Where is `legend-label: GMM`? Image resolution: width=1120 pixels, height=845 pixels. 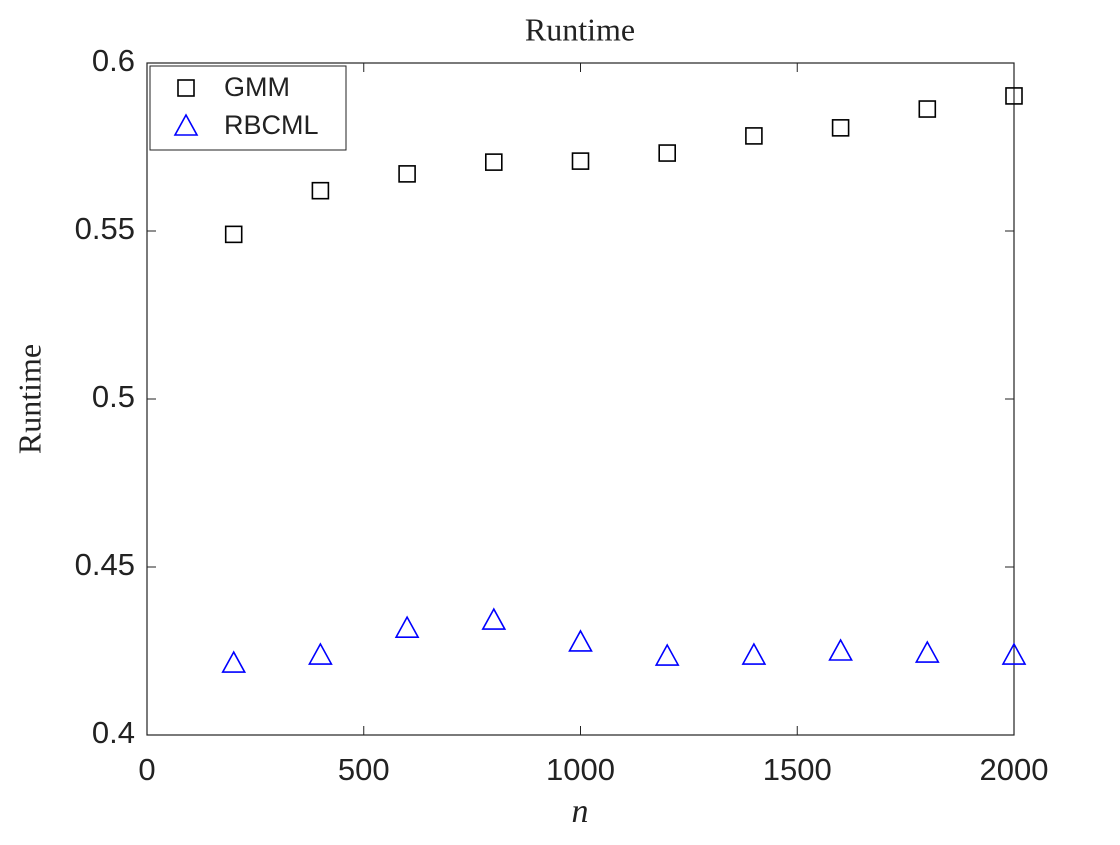
legend-label: GMM is located at coordinates (257, 87).